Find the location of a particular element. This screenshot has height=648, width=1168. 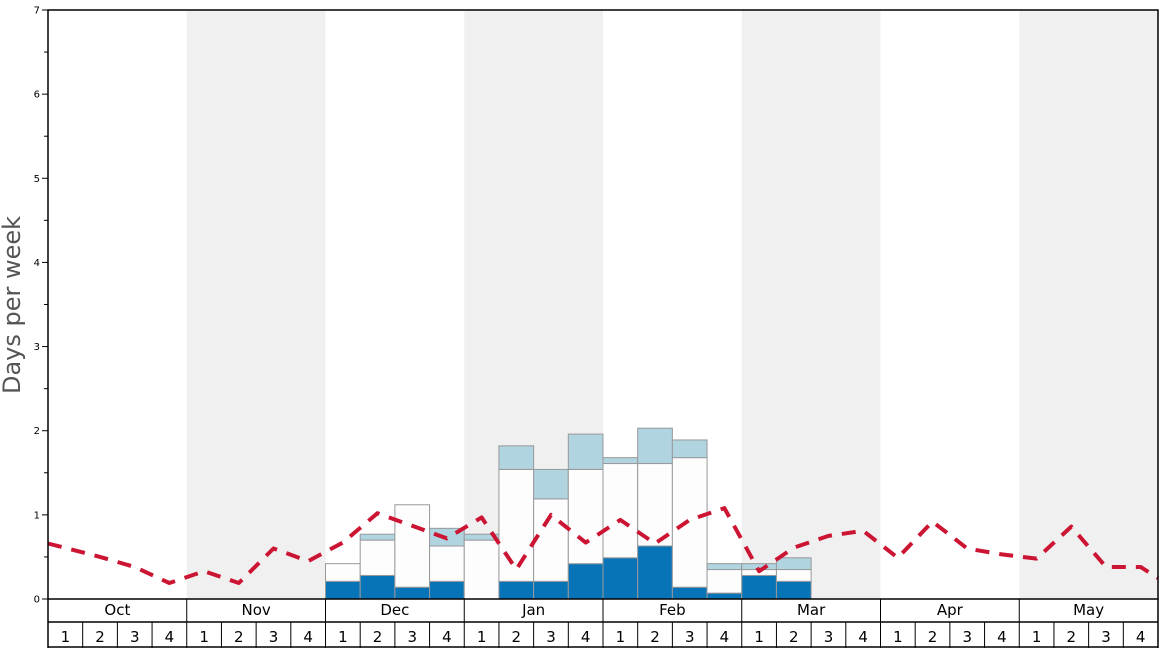

y-tick-label: 4 is located at coordinates (37, 263).